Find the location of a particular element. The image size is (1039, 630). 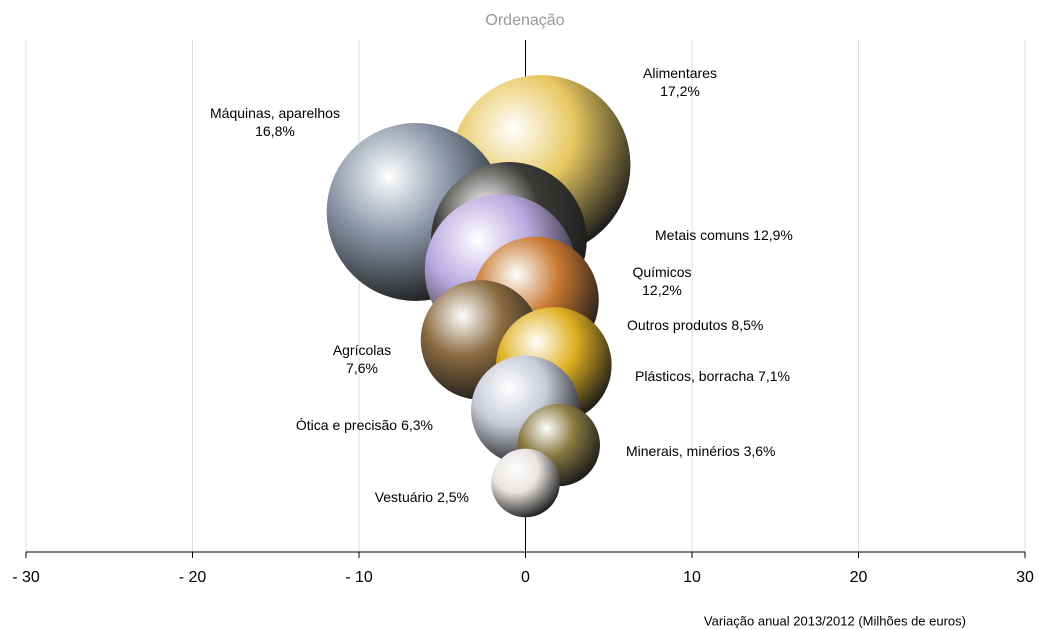

x-tick-label: 30 is located at coordinates (1025, 577).